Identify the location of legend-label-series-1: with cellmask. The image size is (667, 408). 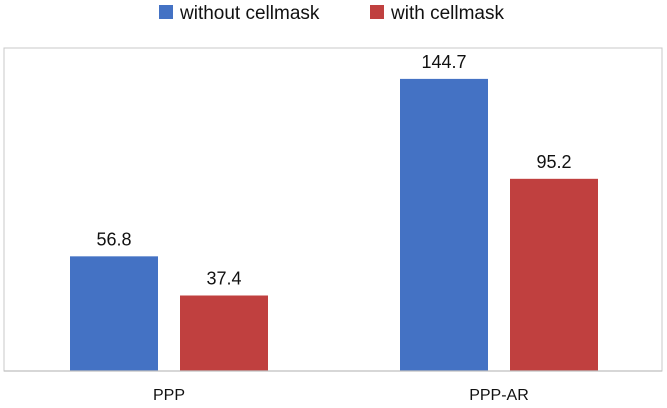
(447, 13).